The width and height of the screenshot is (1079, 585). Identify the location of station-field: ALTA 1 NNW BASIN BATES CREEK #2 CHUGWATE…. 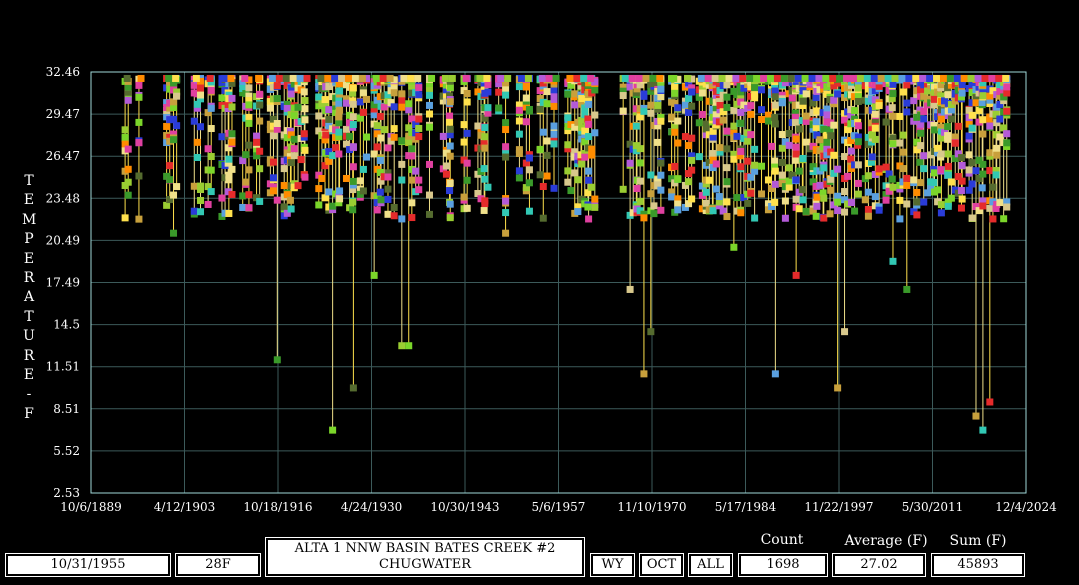
(425, 557).